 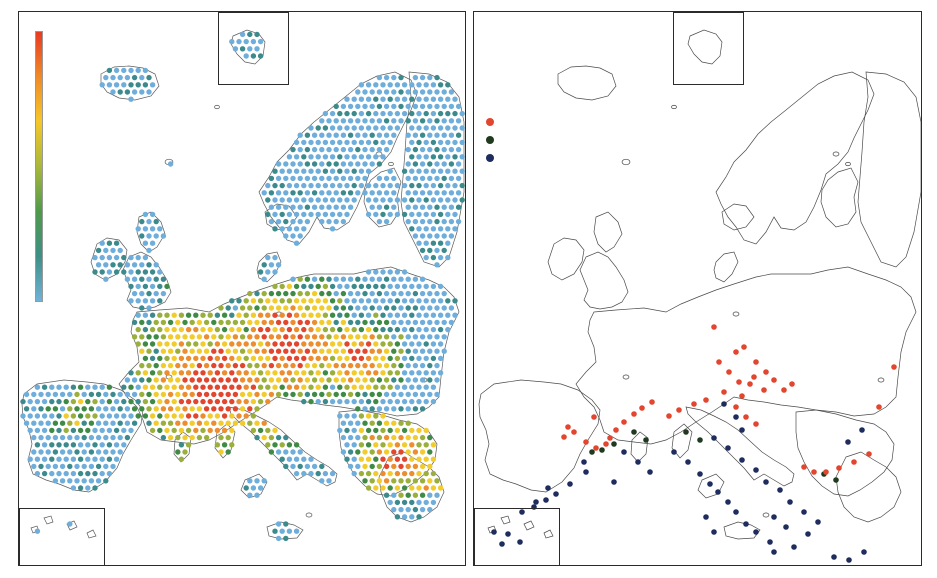 What do you see at coordinates (592, 452) in the screenshot?
I see `occurrence-dot-green` at bounding box center [592, 452].